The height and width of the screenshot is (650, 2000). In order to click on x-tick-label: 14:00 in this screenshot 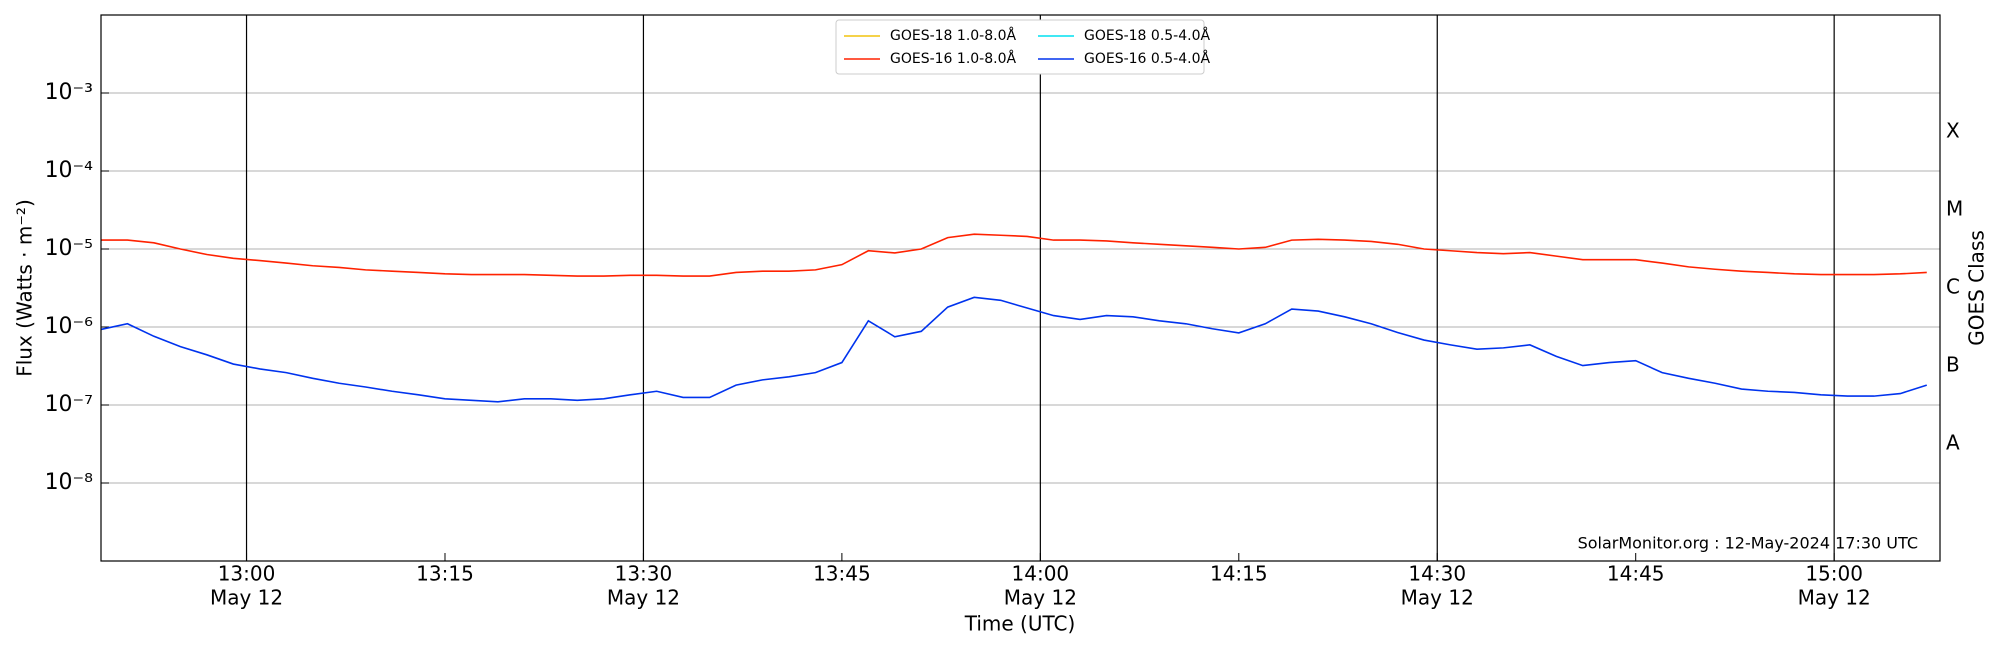, I will do `click(1041, 574)`.